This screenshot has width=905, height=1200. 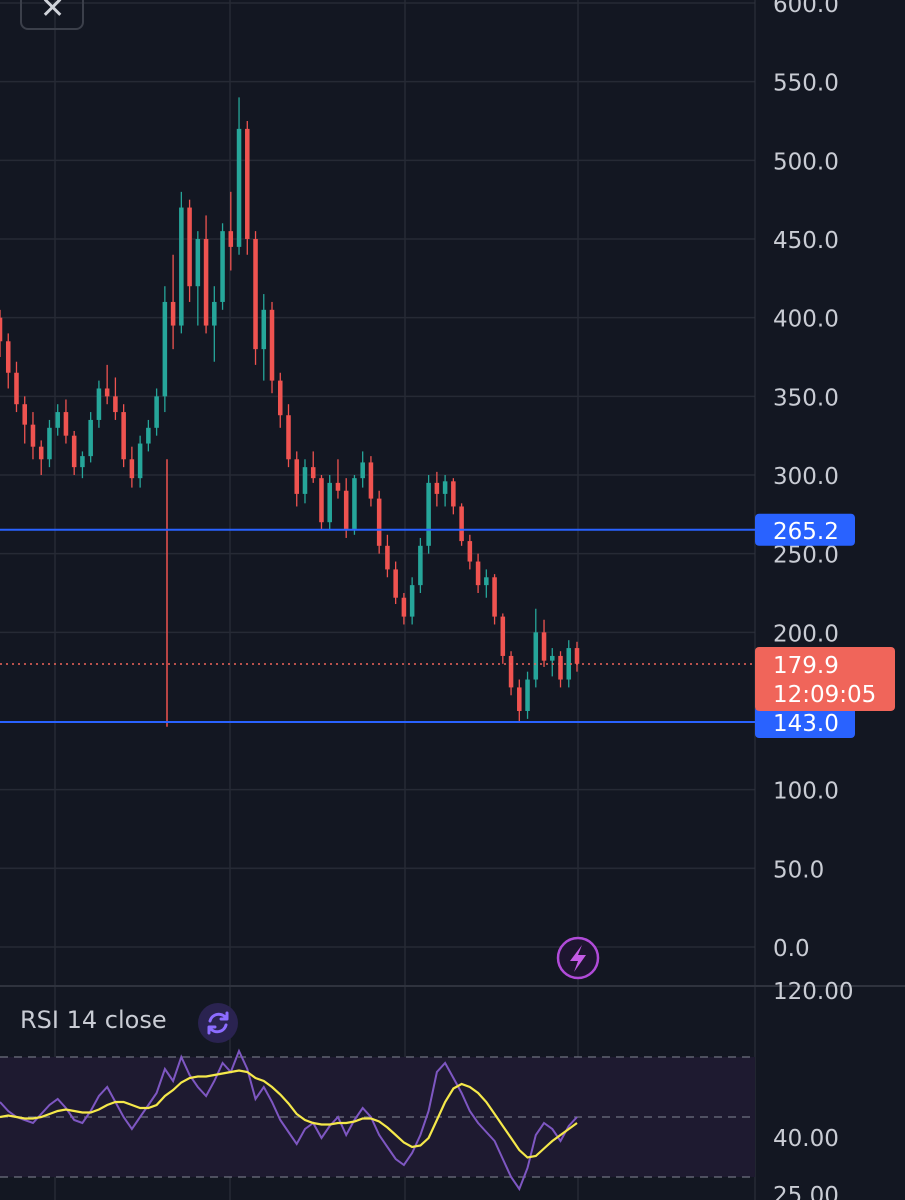 I want to click on rsi-band, so click(x=377, y=1117).